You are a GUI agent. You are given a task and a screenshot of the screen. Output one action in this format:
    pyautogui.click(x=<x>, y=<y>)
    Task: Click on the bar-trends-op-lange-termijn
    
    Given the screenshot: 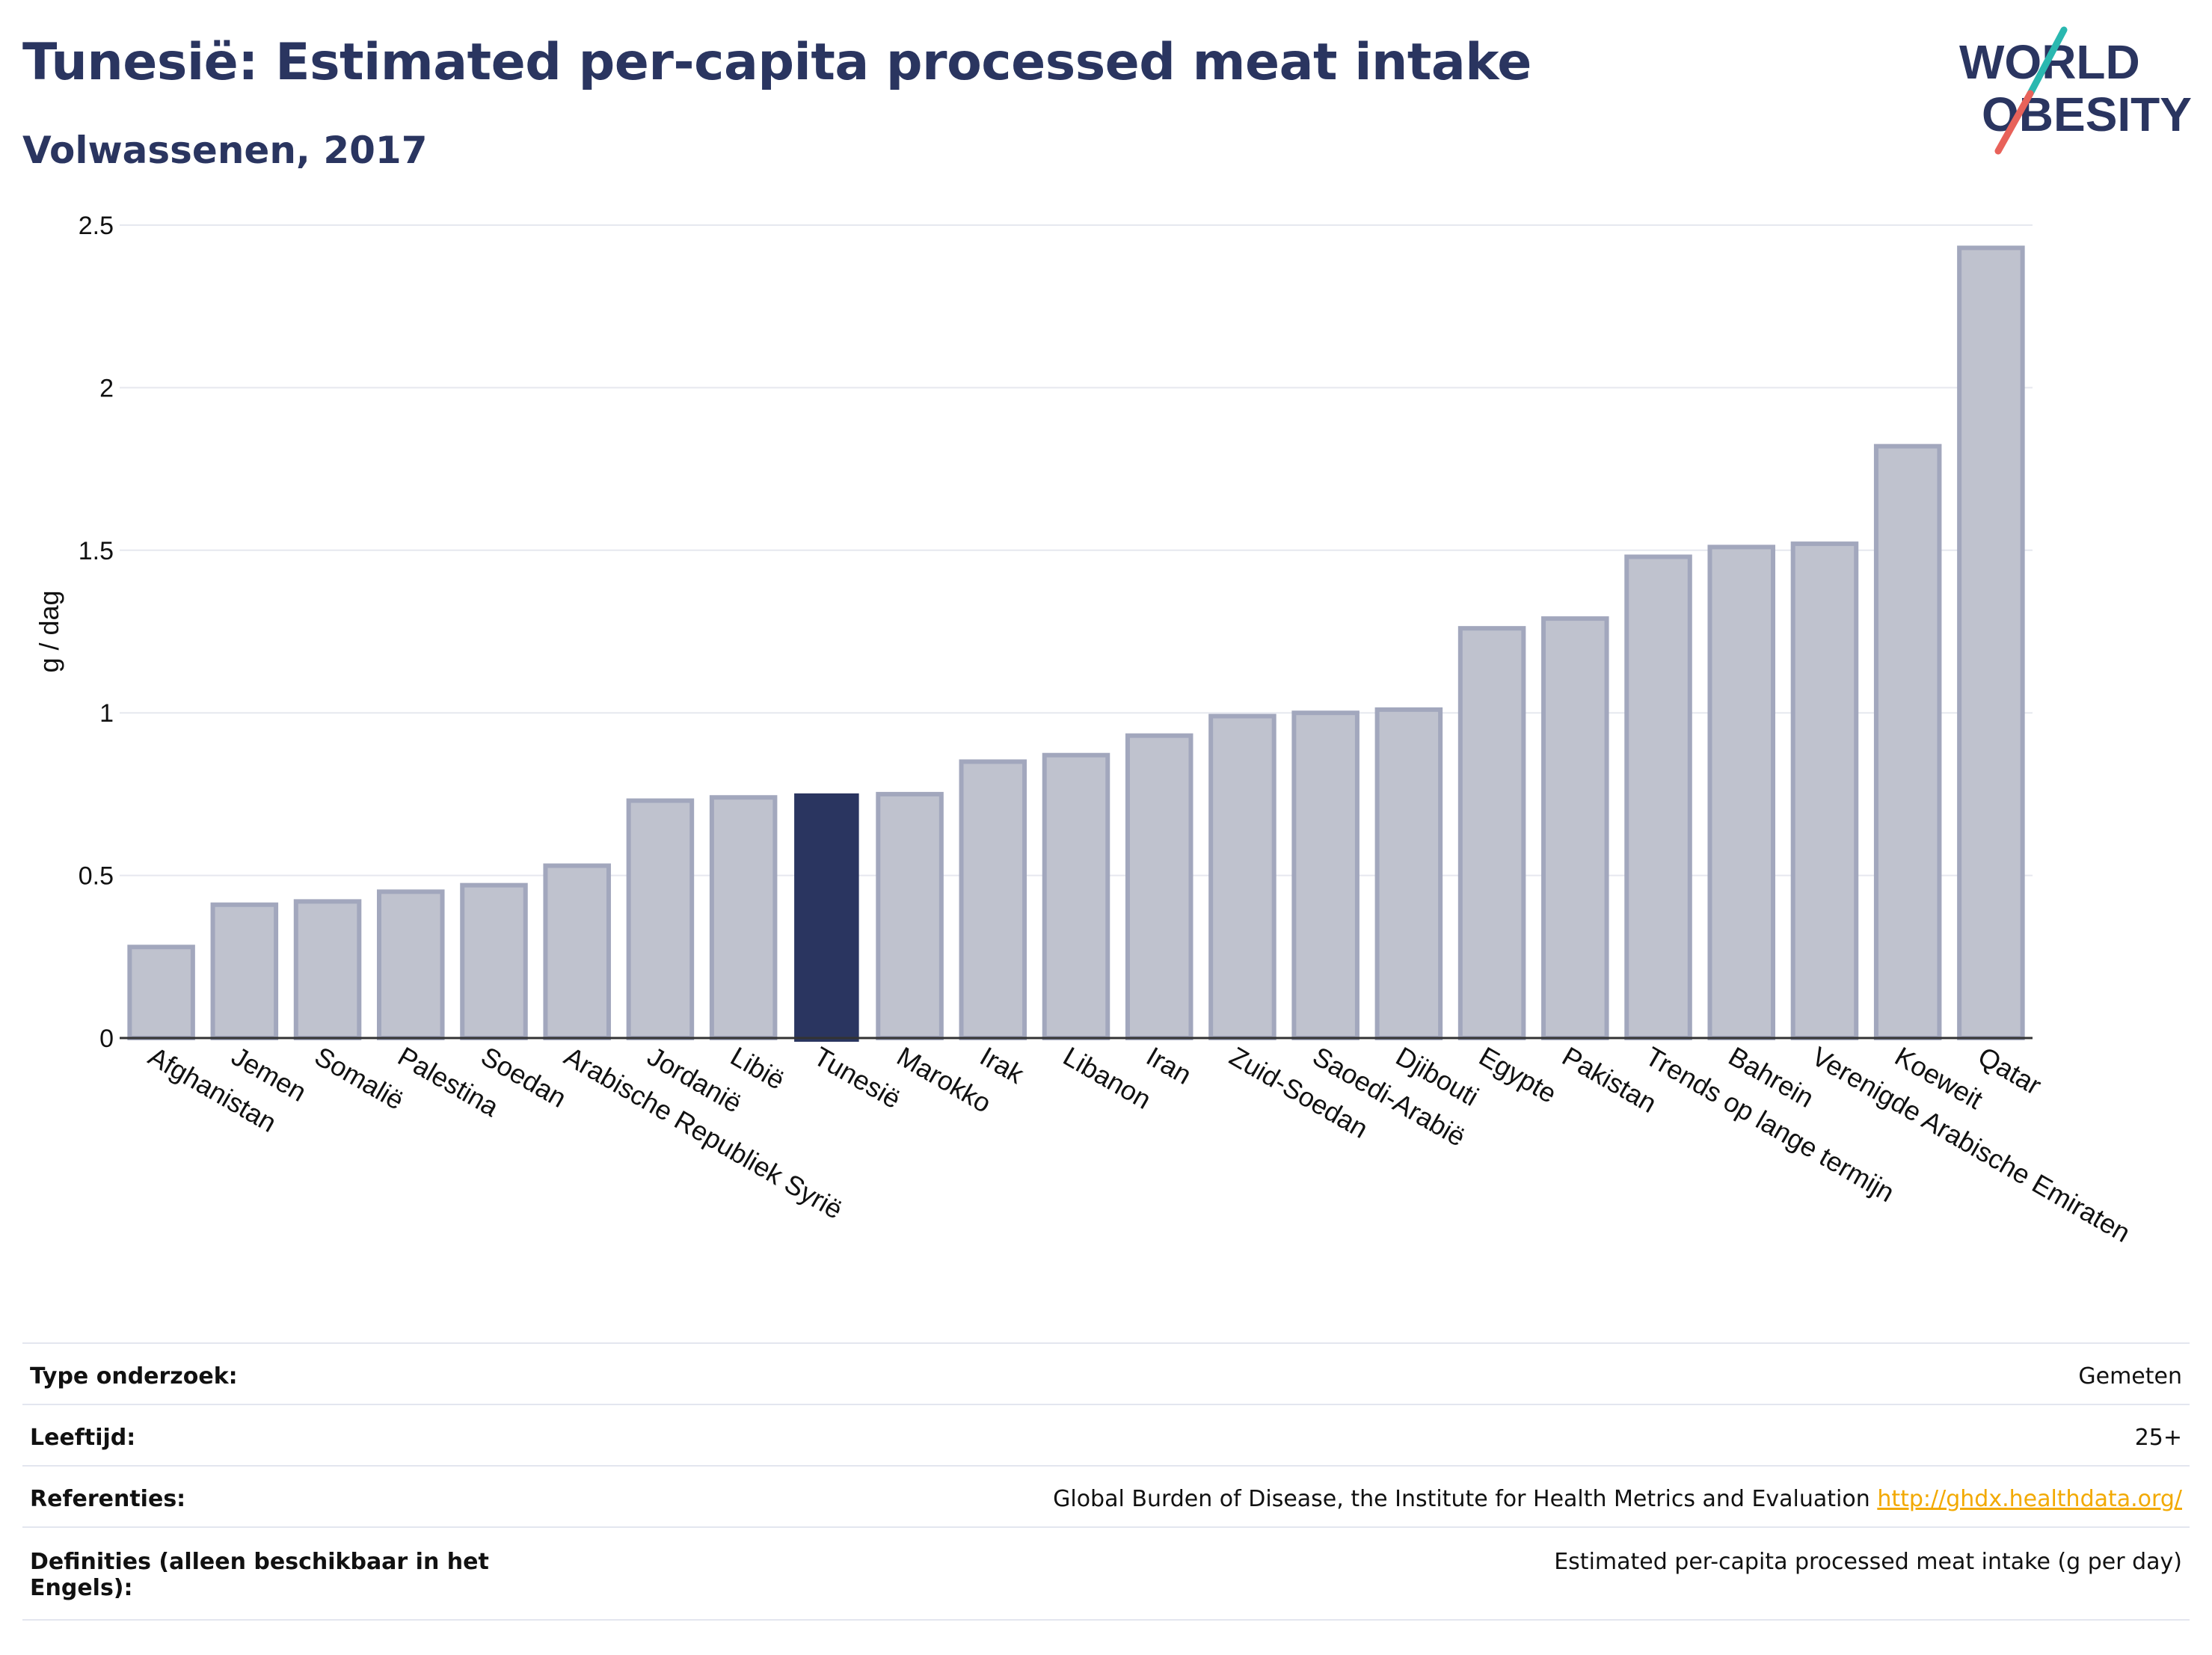 What is the action you would take?
    pyautogui.click(x=1658, y=797)
    